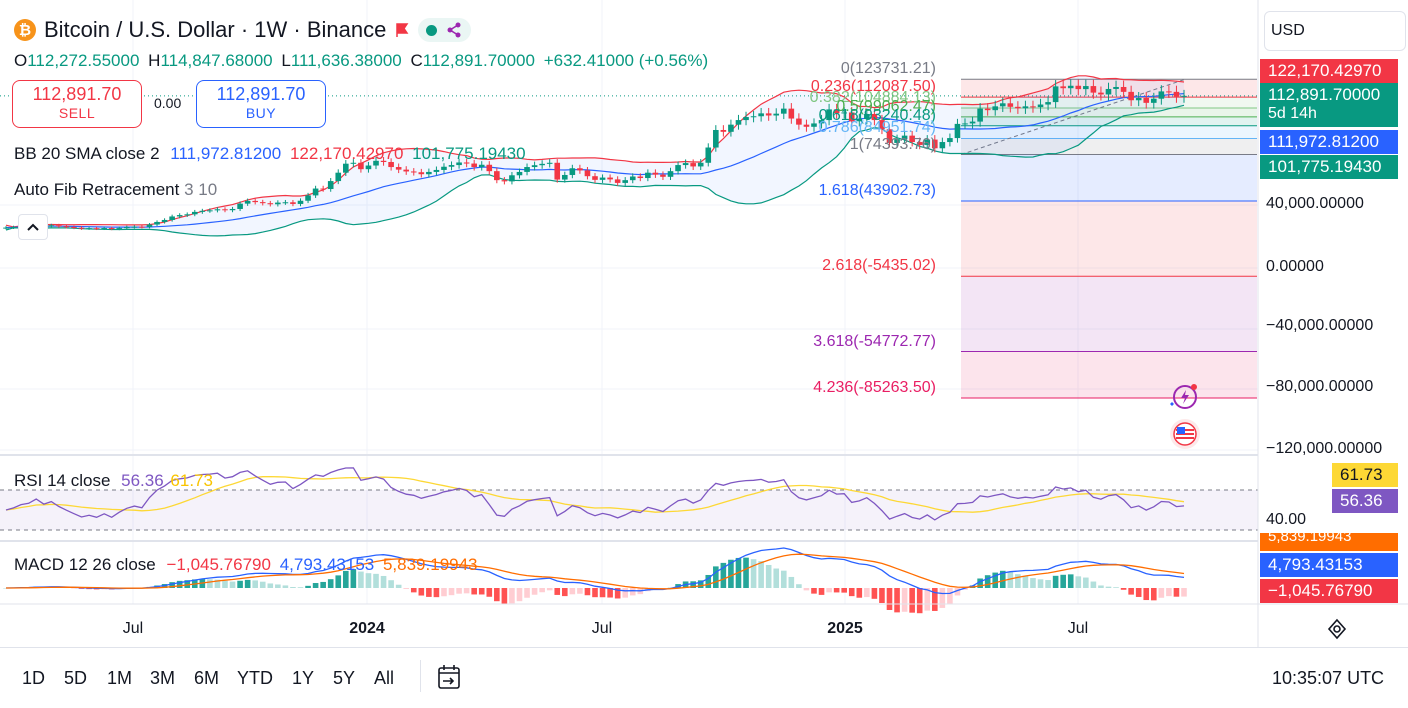  I want to click on timeframe-button-5d: 5D, so click(76, 678).